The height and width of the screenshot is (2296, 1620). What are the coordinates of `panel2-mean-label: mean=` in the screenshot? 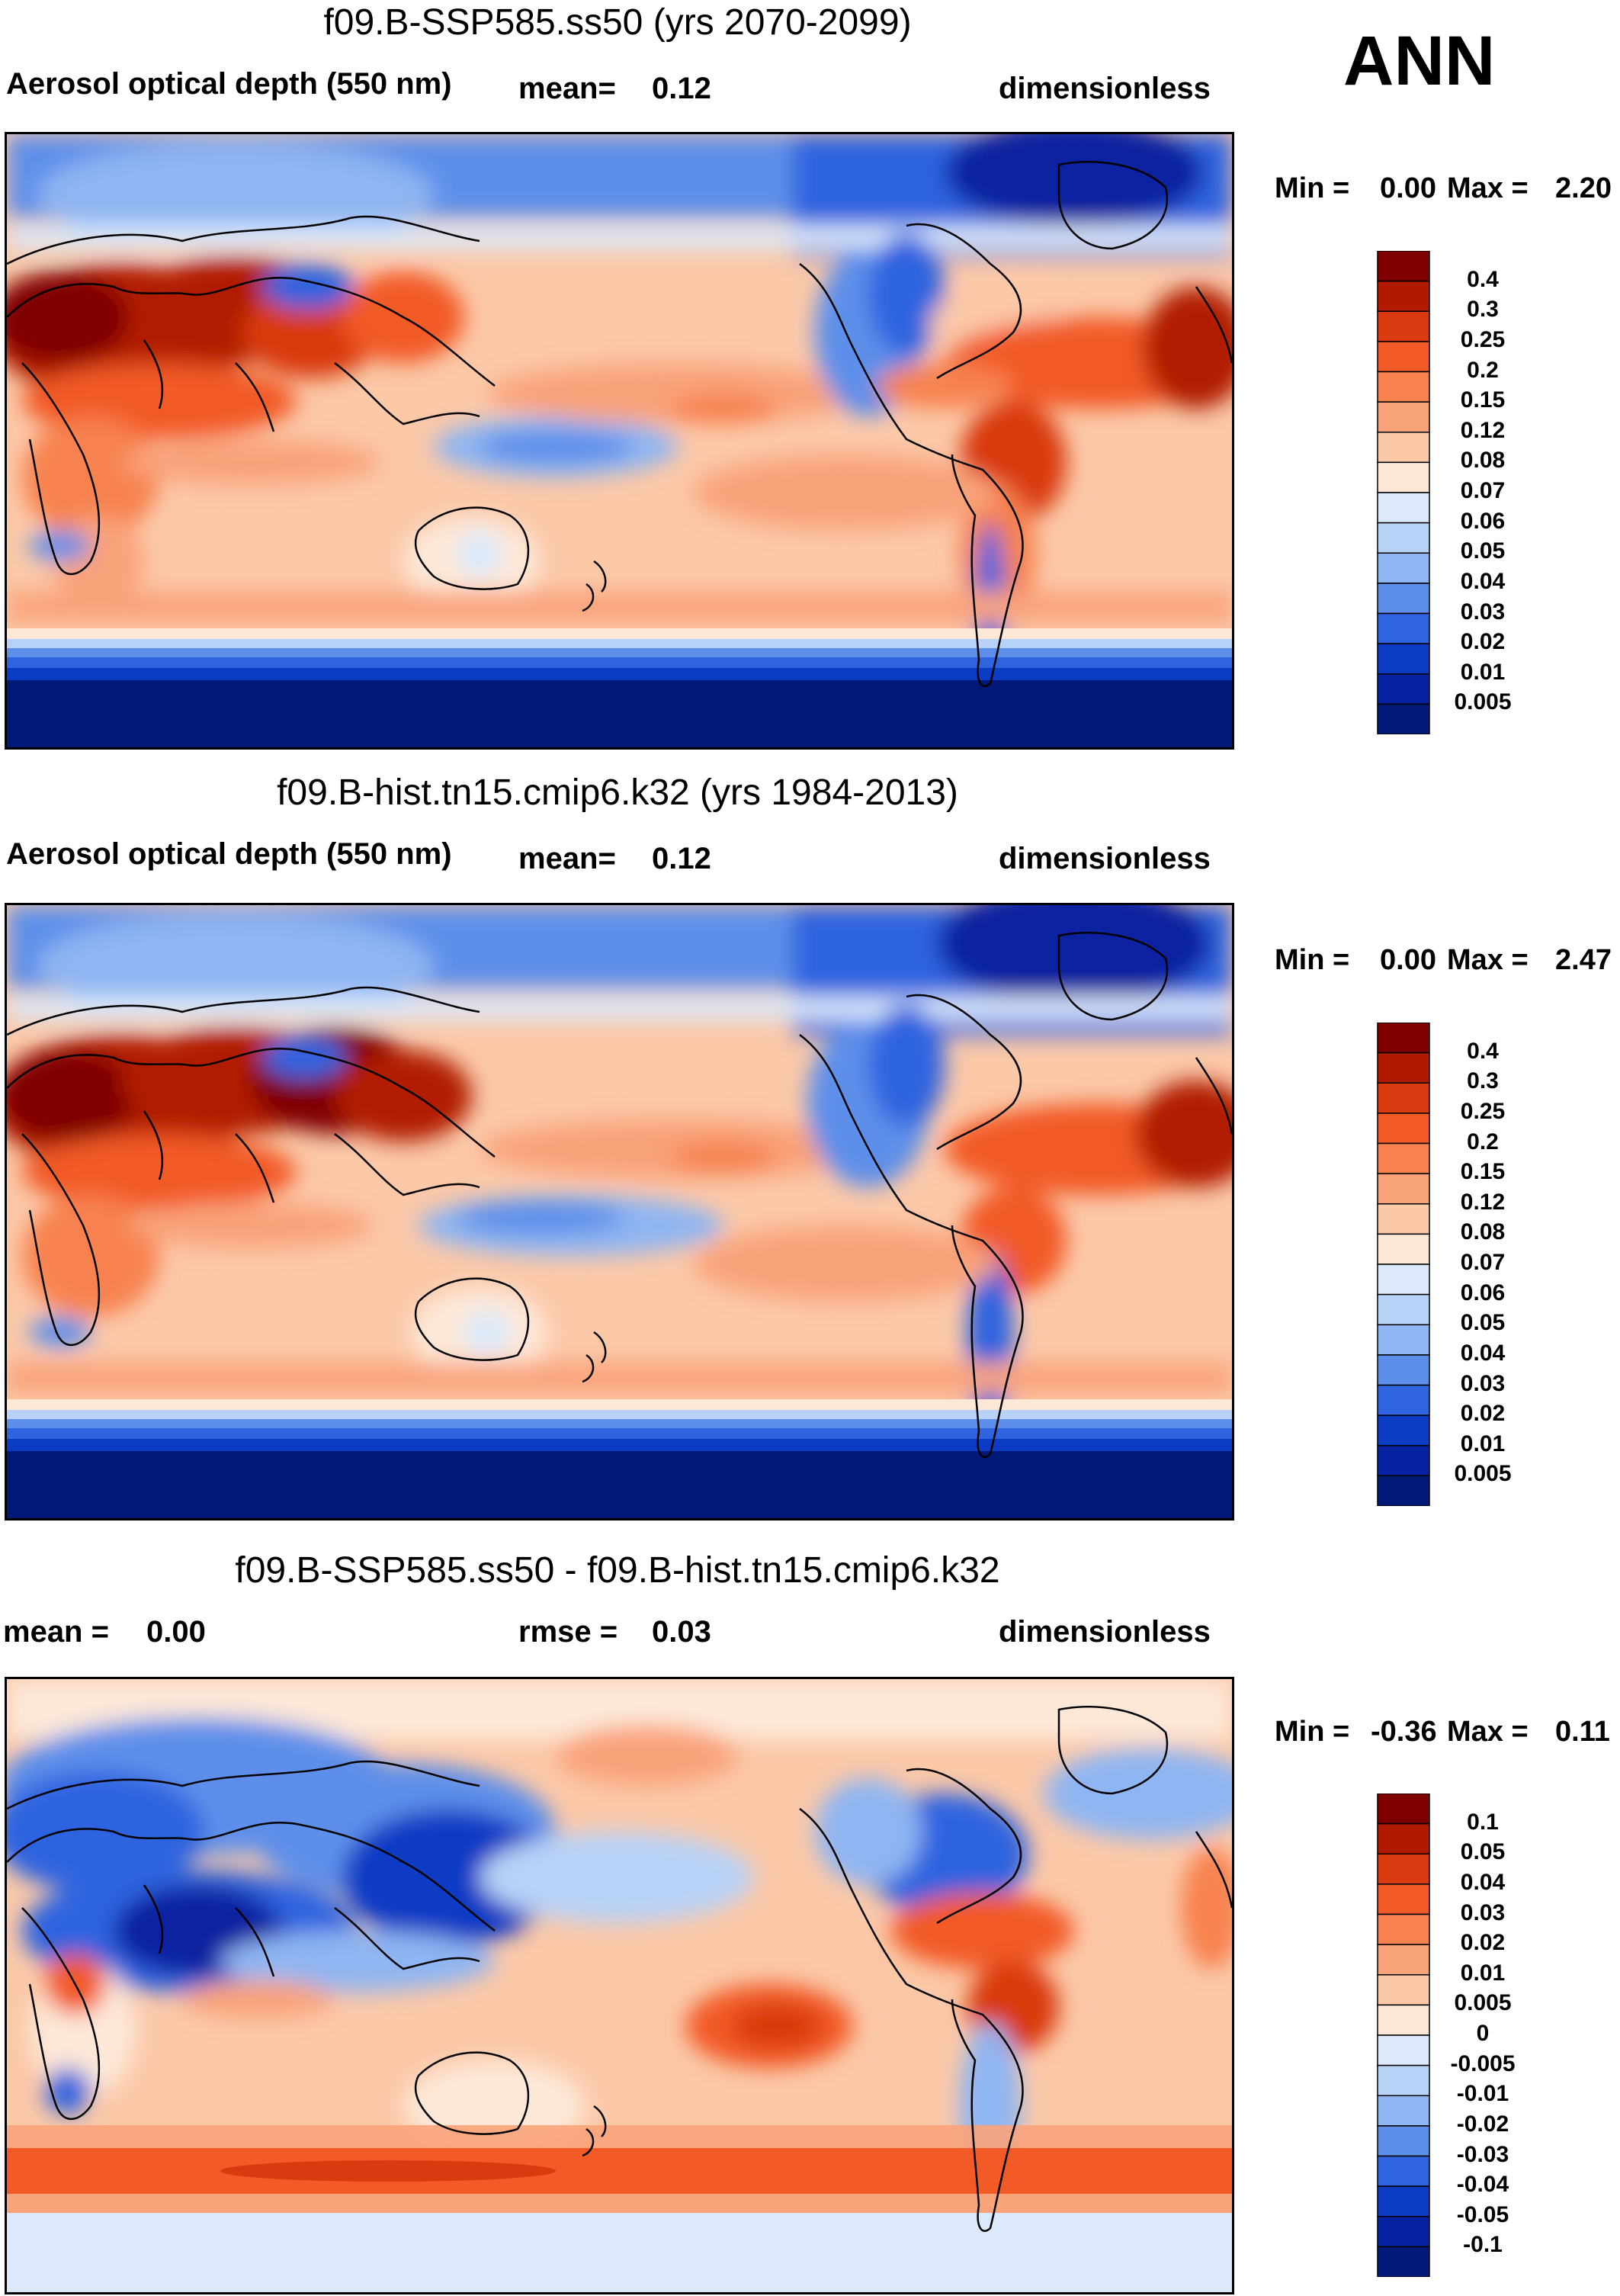 It's located at (567, 858).